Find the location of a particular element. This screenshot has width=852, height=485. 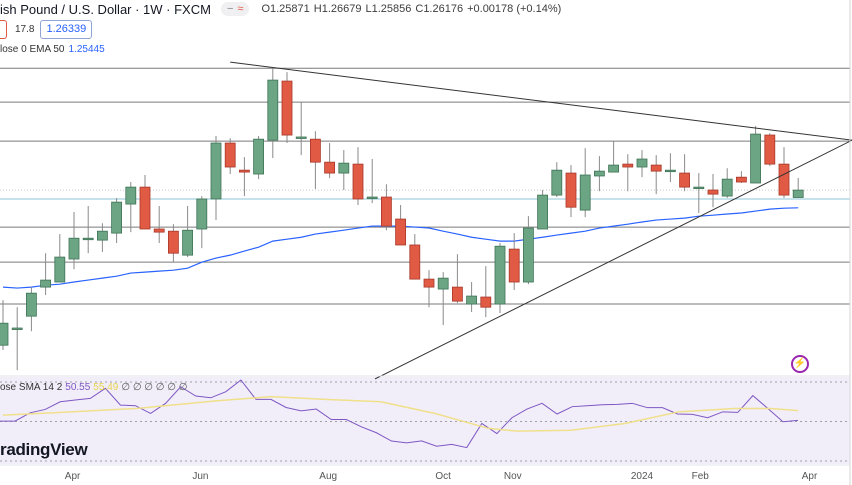

open-value: O1.25871 is located at coordinates (285, 9).